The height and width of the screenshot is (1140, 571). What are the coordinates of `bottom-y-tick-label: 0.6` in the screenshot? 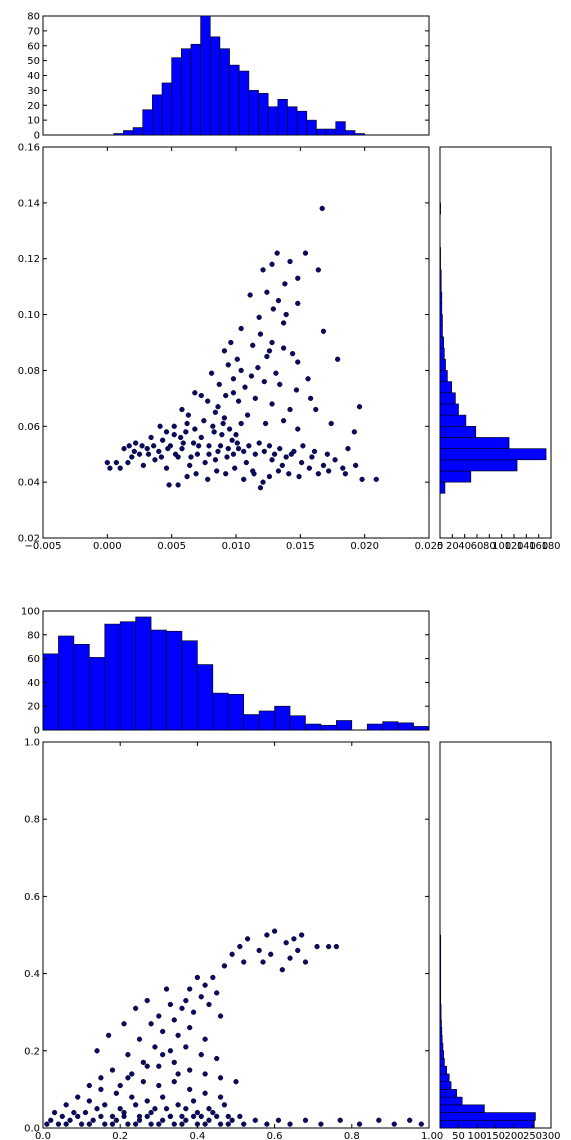 It's located at (32, 897).